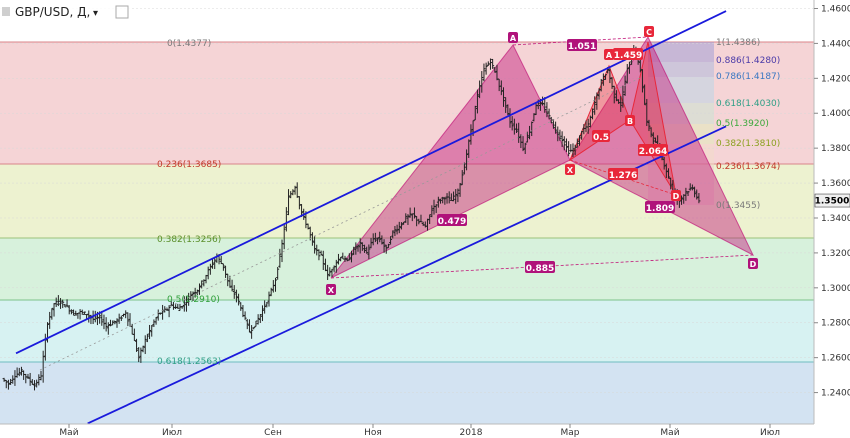  What do you see at coordinates (65, 12) in the screenshot?
I see `chart-legend: GBP/USD, Д, ▾` at bounding box center [65, 12].